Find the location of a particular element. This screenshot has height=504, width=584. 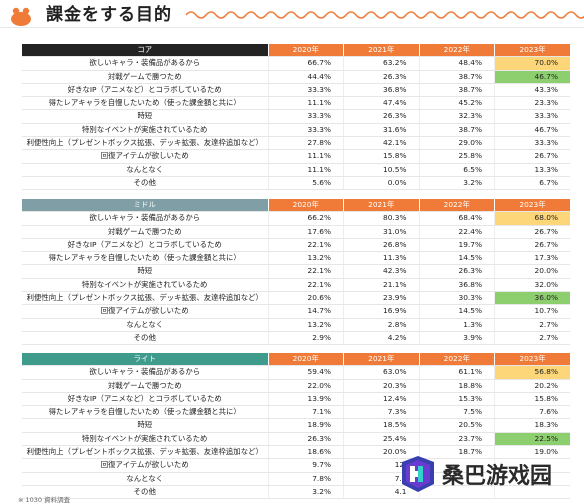

value-cell: 43.3% is located at coordinates (532, 90).